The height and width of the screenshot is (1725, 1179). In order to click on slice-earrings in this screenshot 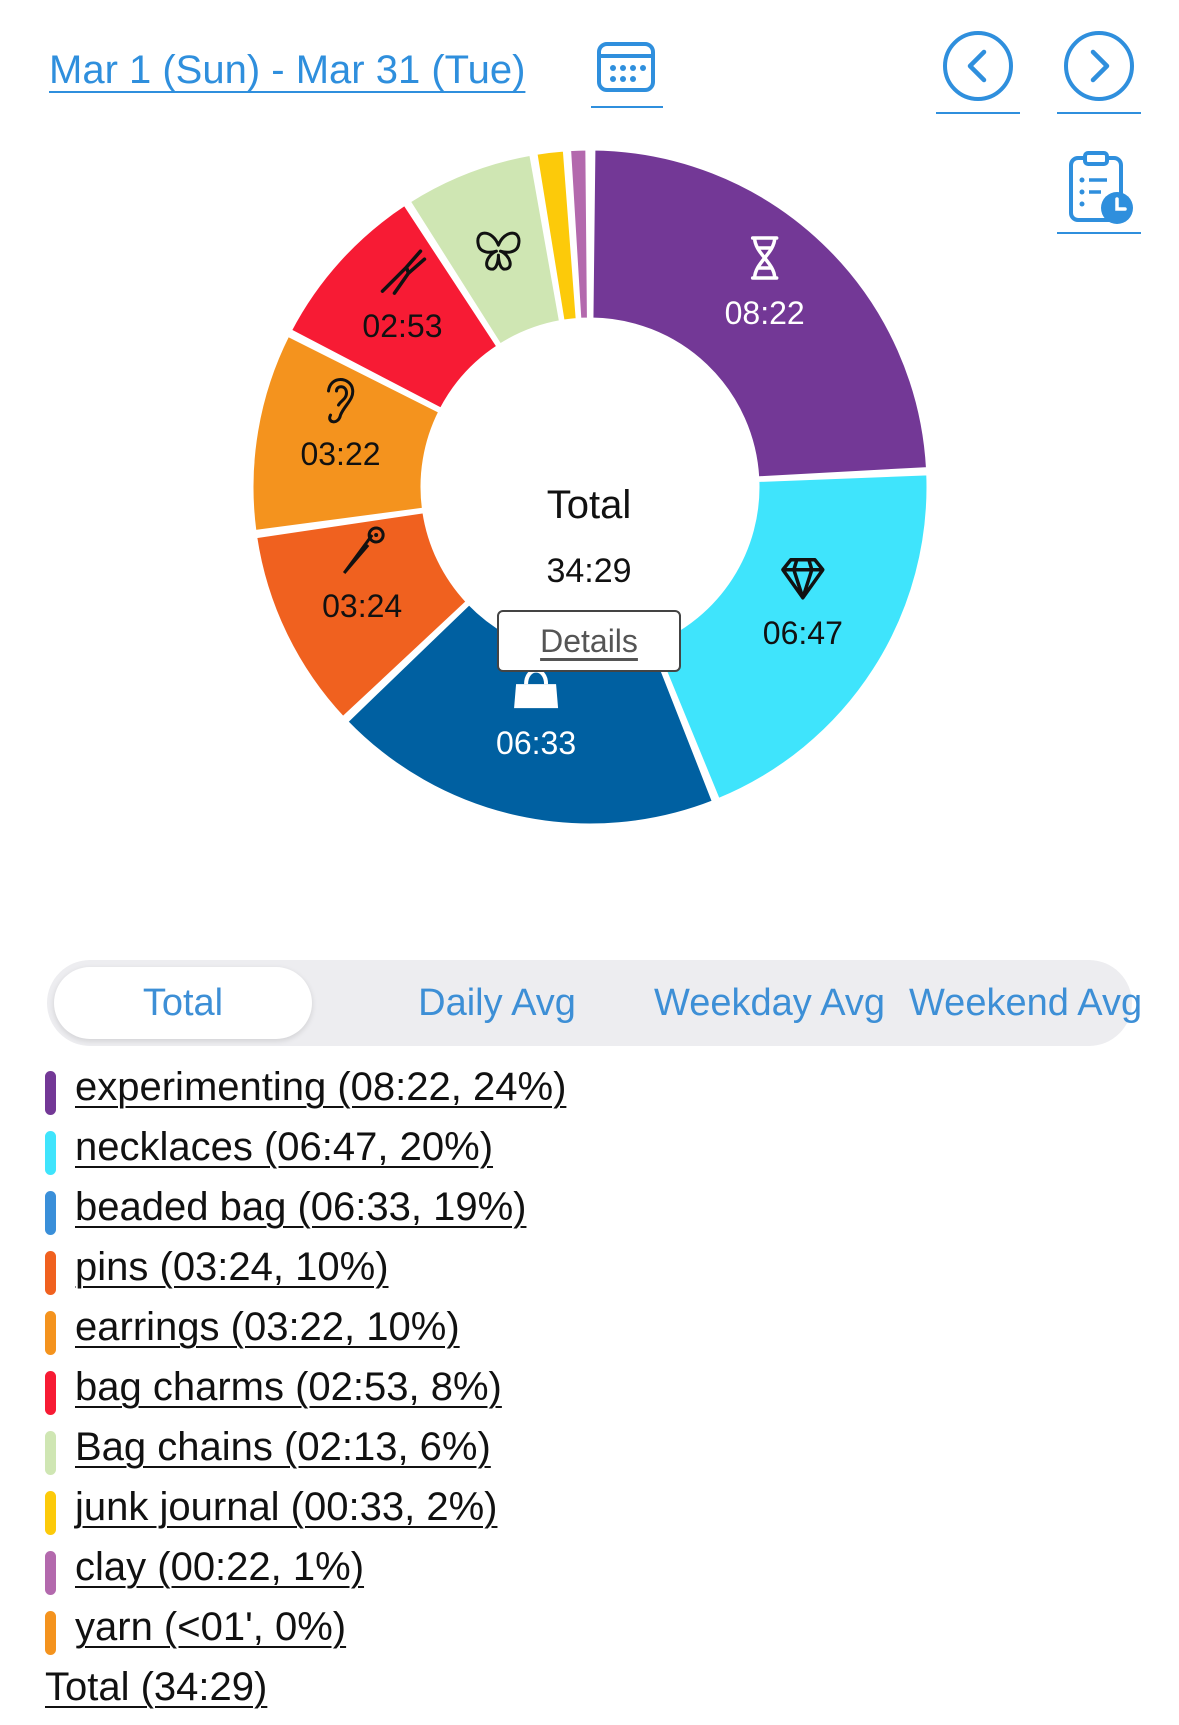, I will do `click(346, 433)`.